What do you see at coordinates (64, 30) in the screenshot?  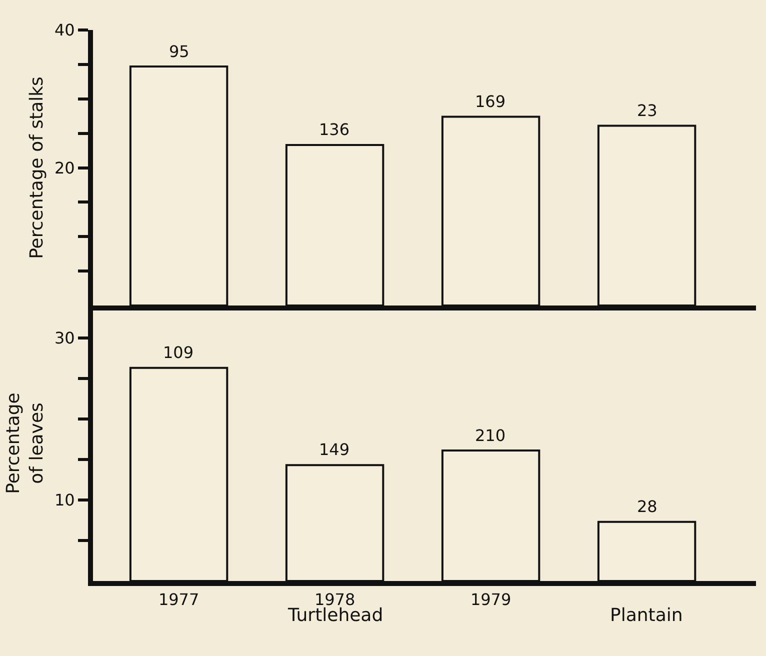 I see `y-tick-label: 40` at bounding box center [64, 30].